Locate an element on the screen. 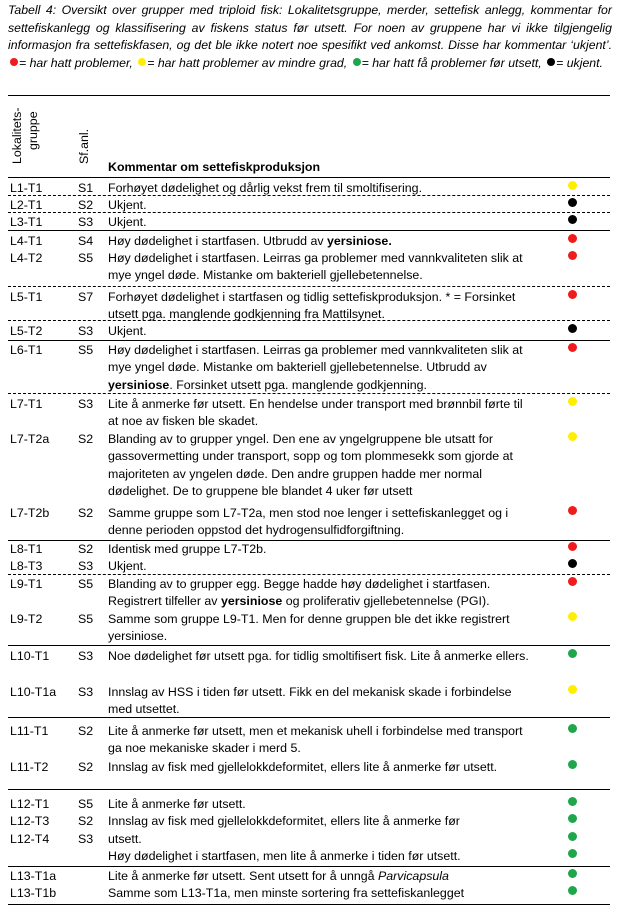  group-cell: L12-T3 is located at coordinates (30, 821).